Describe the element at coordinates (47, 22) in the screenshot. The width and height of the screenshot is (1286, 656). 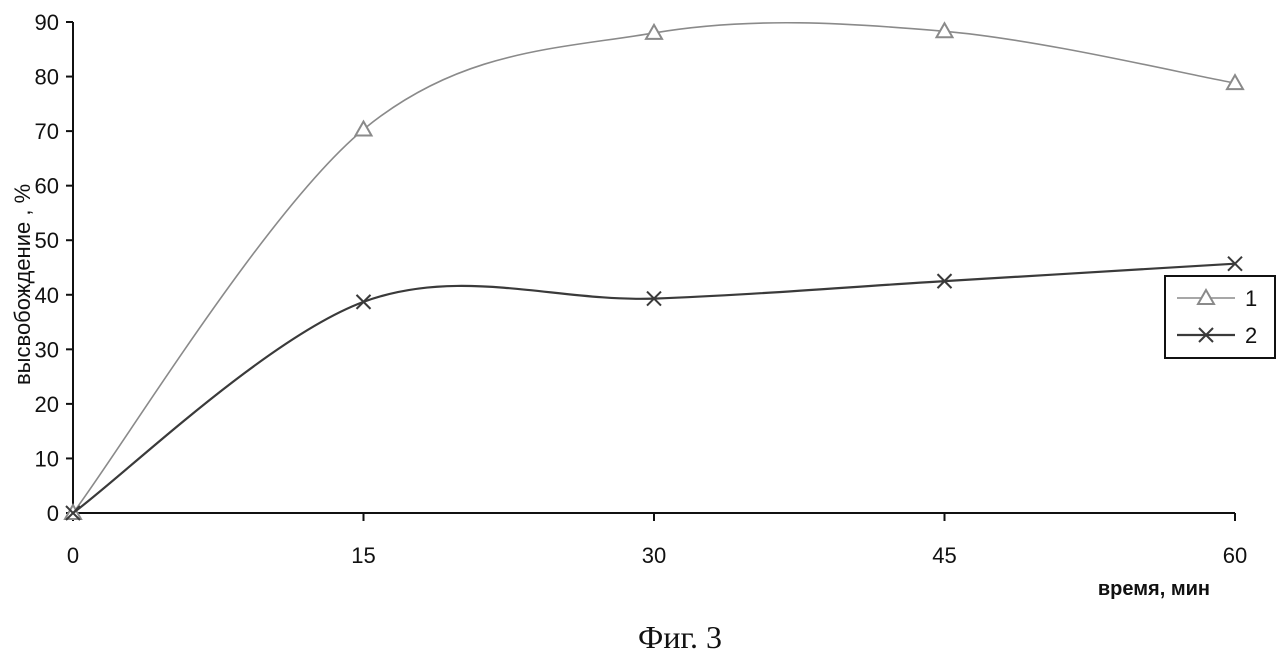
I see `y-tick-label: 90` at that location.